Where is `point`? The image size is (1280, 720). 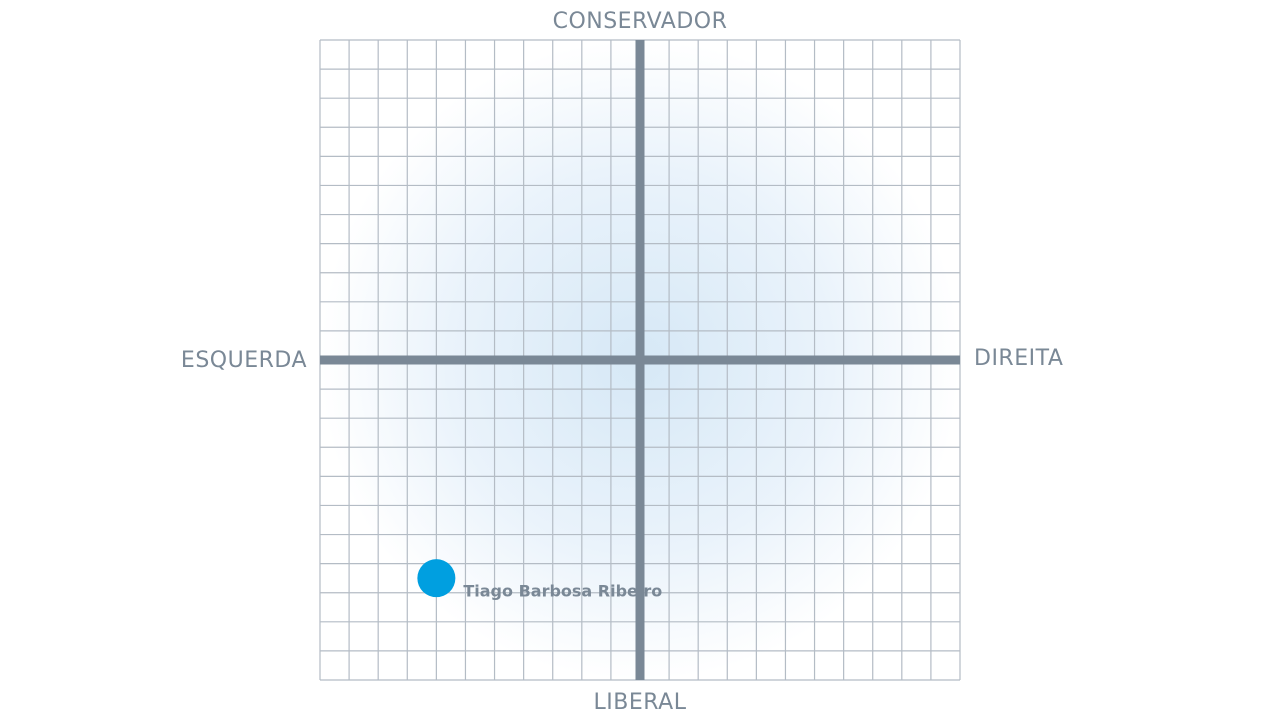 point is located at coordinates (436, 578).